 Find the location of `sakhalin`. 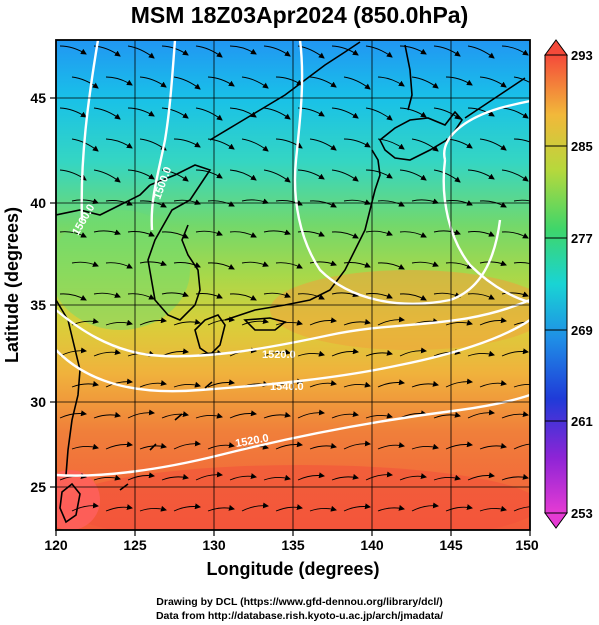

sakhalin is located at coordinates (408, 77).